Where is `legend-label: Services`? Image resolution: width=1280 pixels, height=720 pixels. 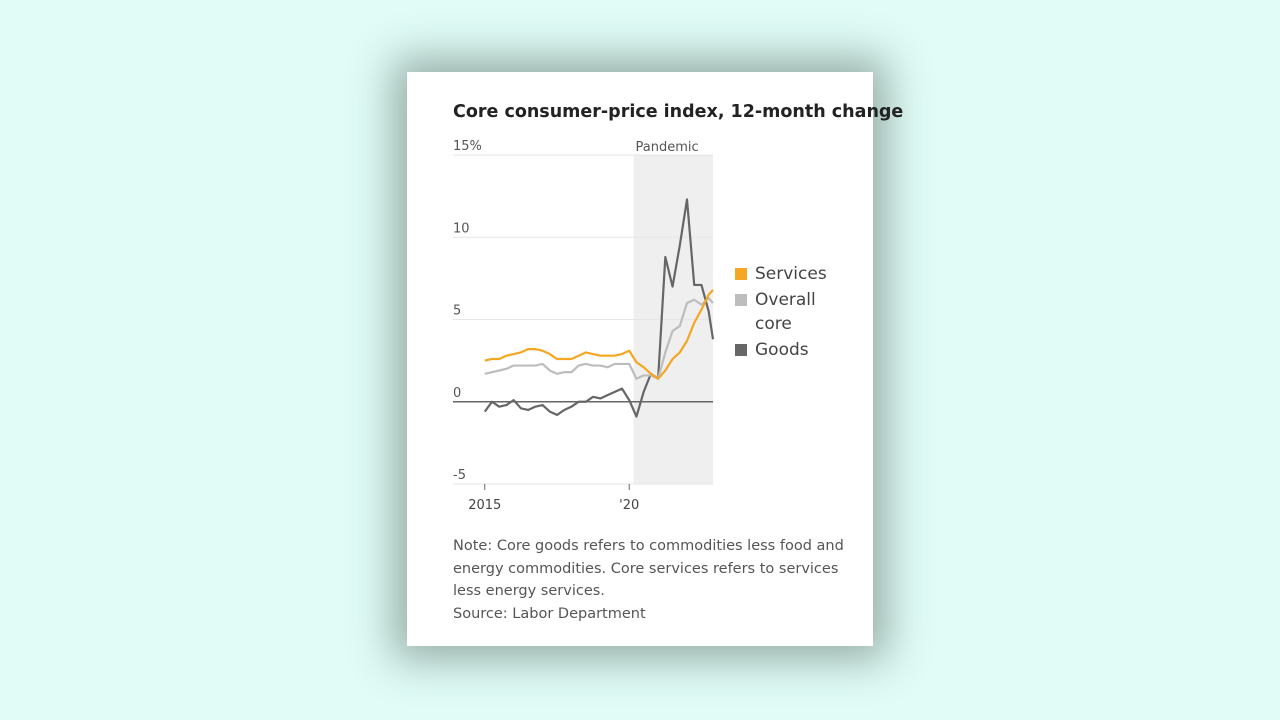
legend-label: Services is located at coordinates (791, 274).